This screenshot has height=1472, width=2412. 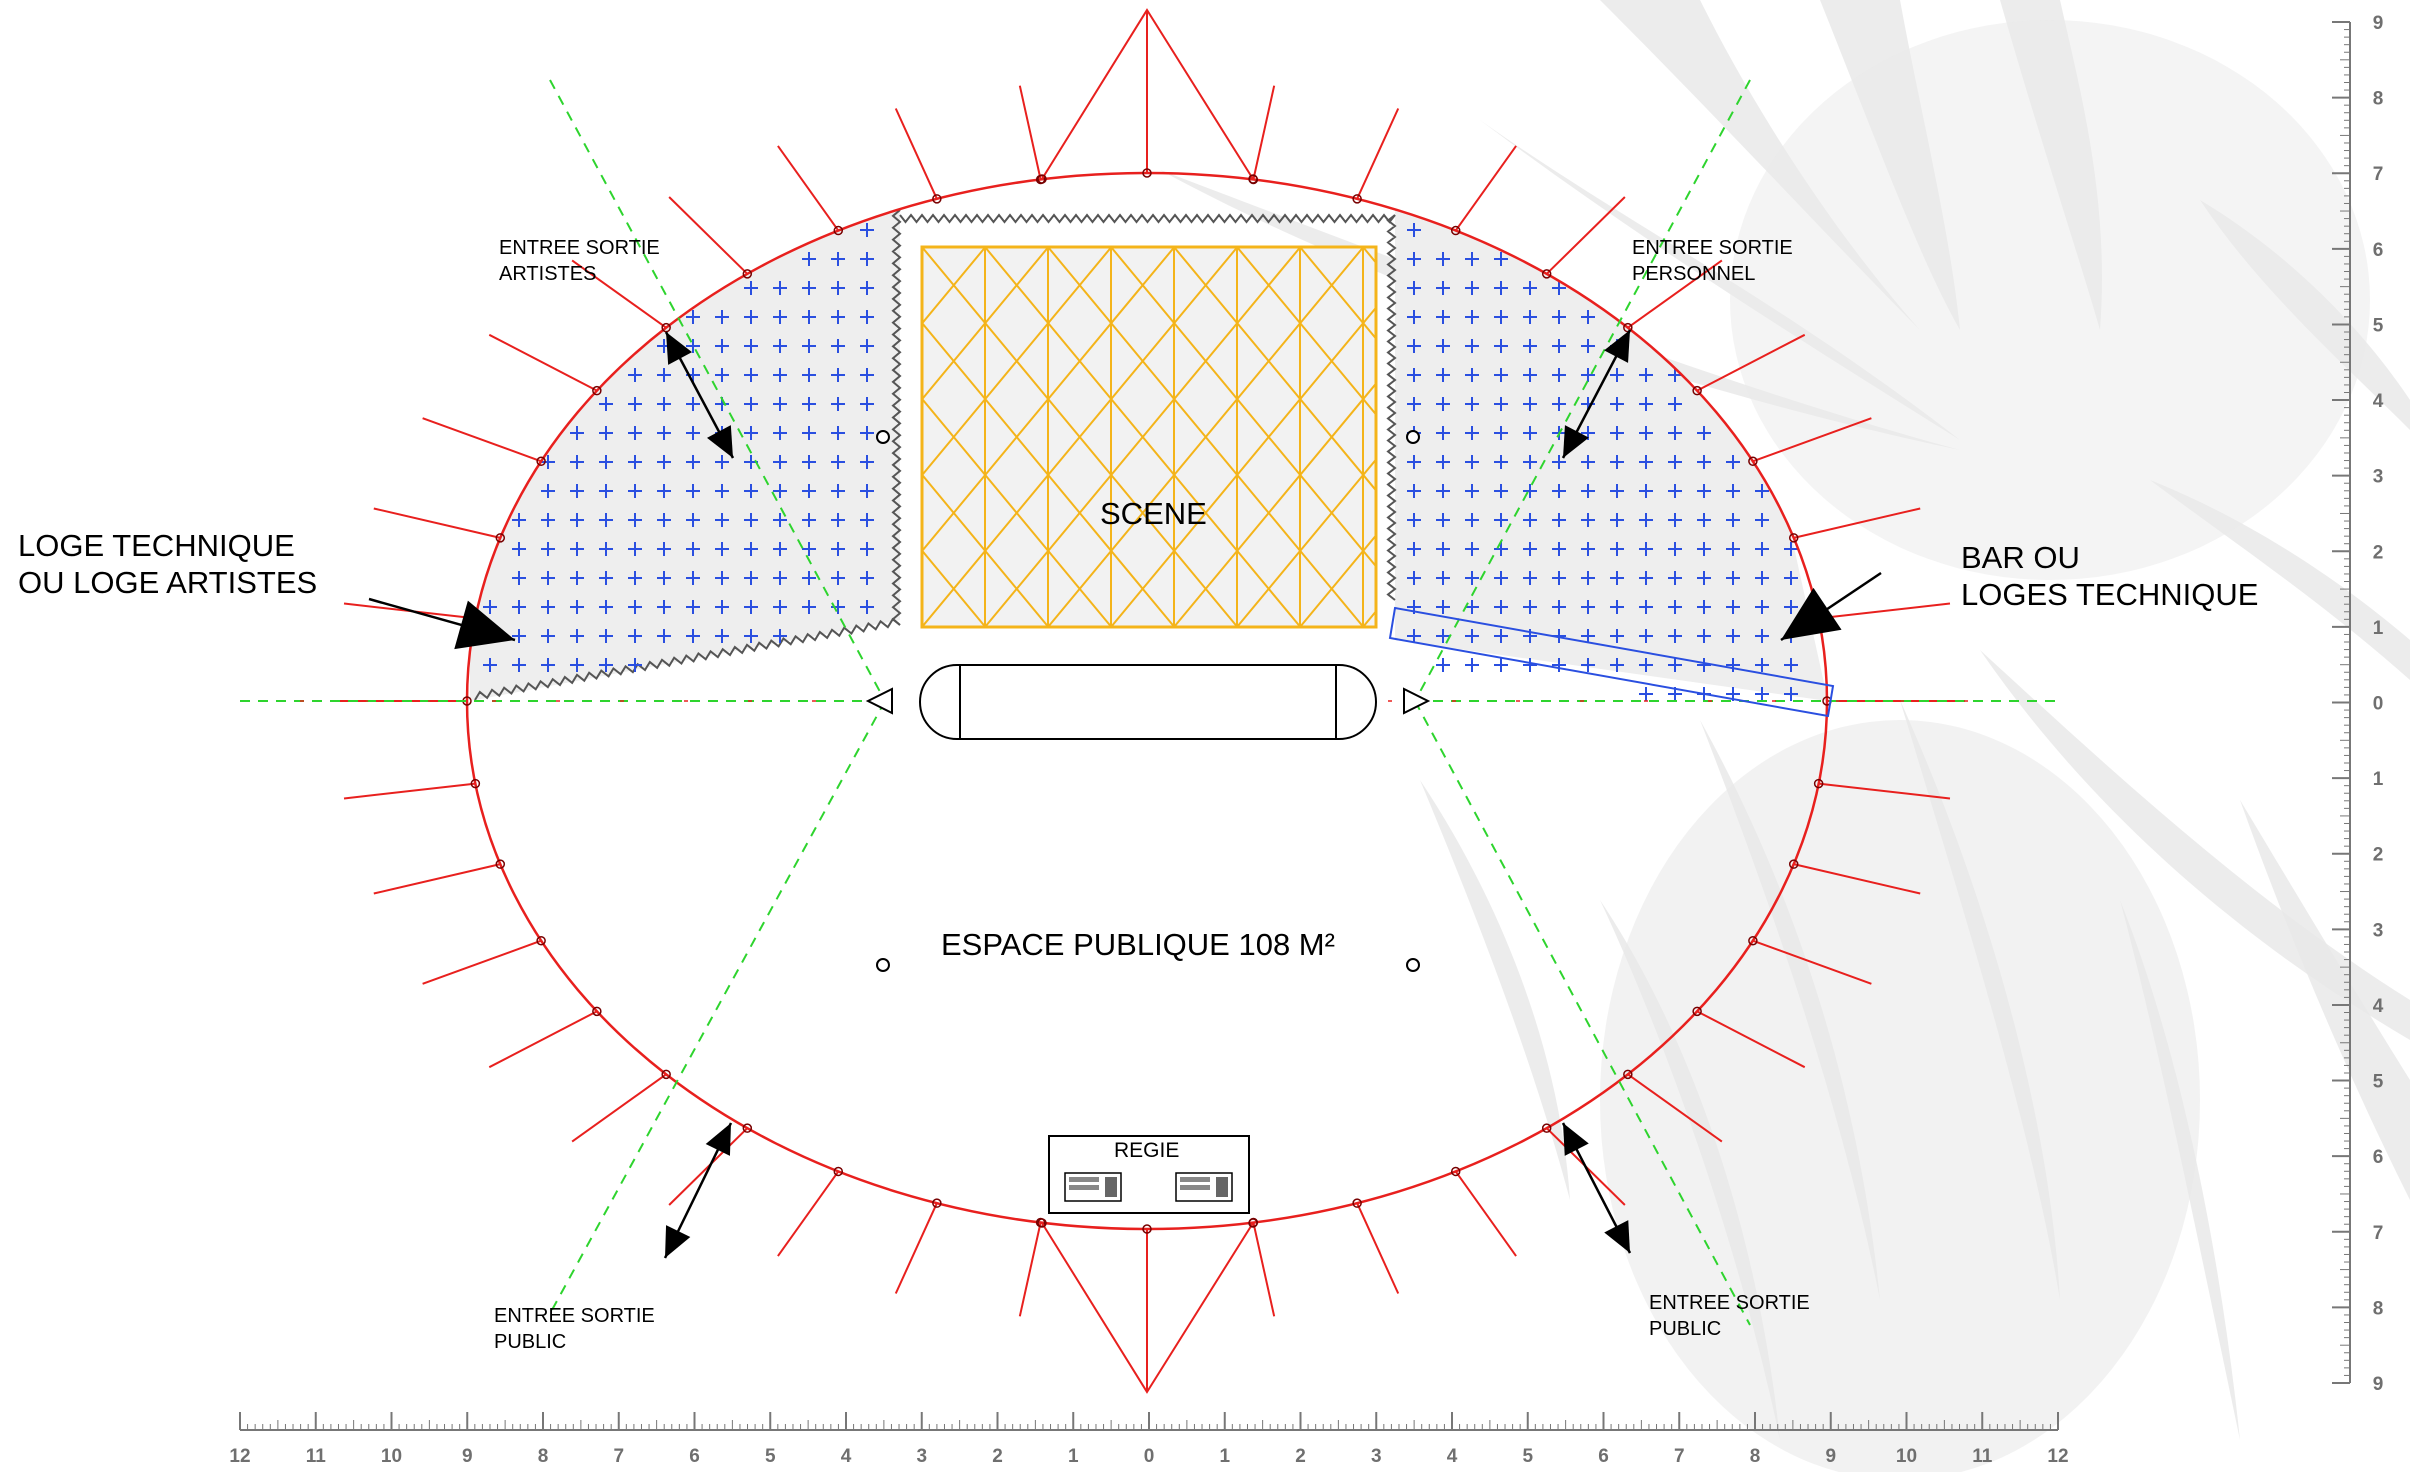 What do you see at coordinates (1452, 1456) in the screenshot?
I see `ruler-bottom-label: 4` at bounding box center [1452, 1456].